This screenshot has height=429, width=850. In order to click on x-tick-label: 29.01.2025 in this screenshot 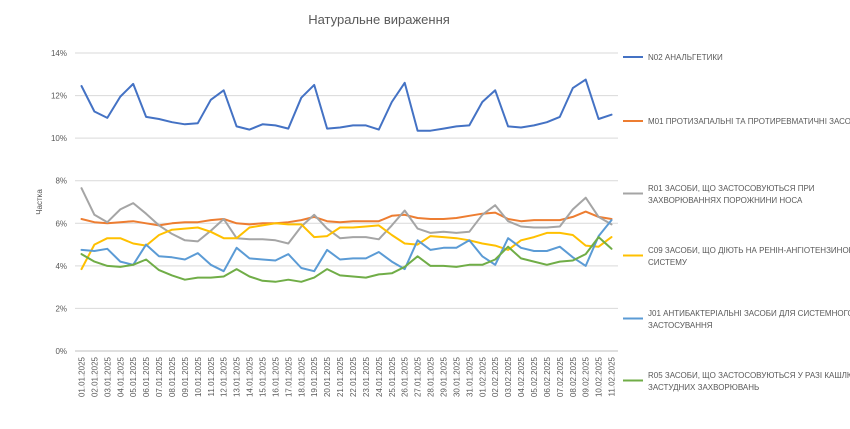, I will do `click(443, 376)`.